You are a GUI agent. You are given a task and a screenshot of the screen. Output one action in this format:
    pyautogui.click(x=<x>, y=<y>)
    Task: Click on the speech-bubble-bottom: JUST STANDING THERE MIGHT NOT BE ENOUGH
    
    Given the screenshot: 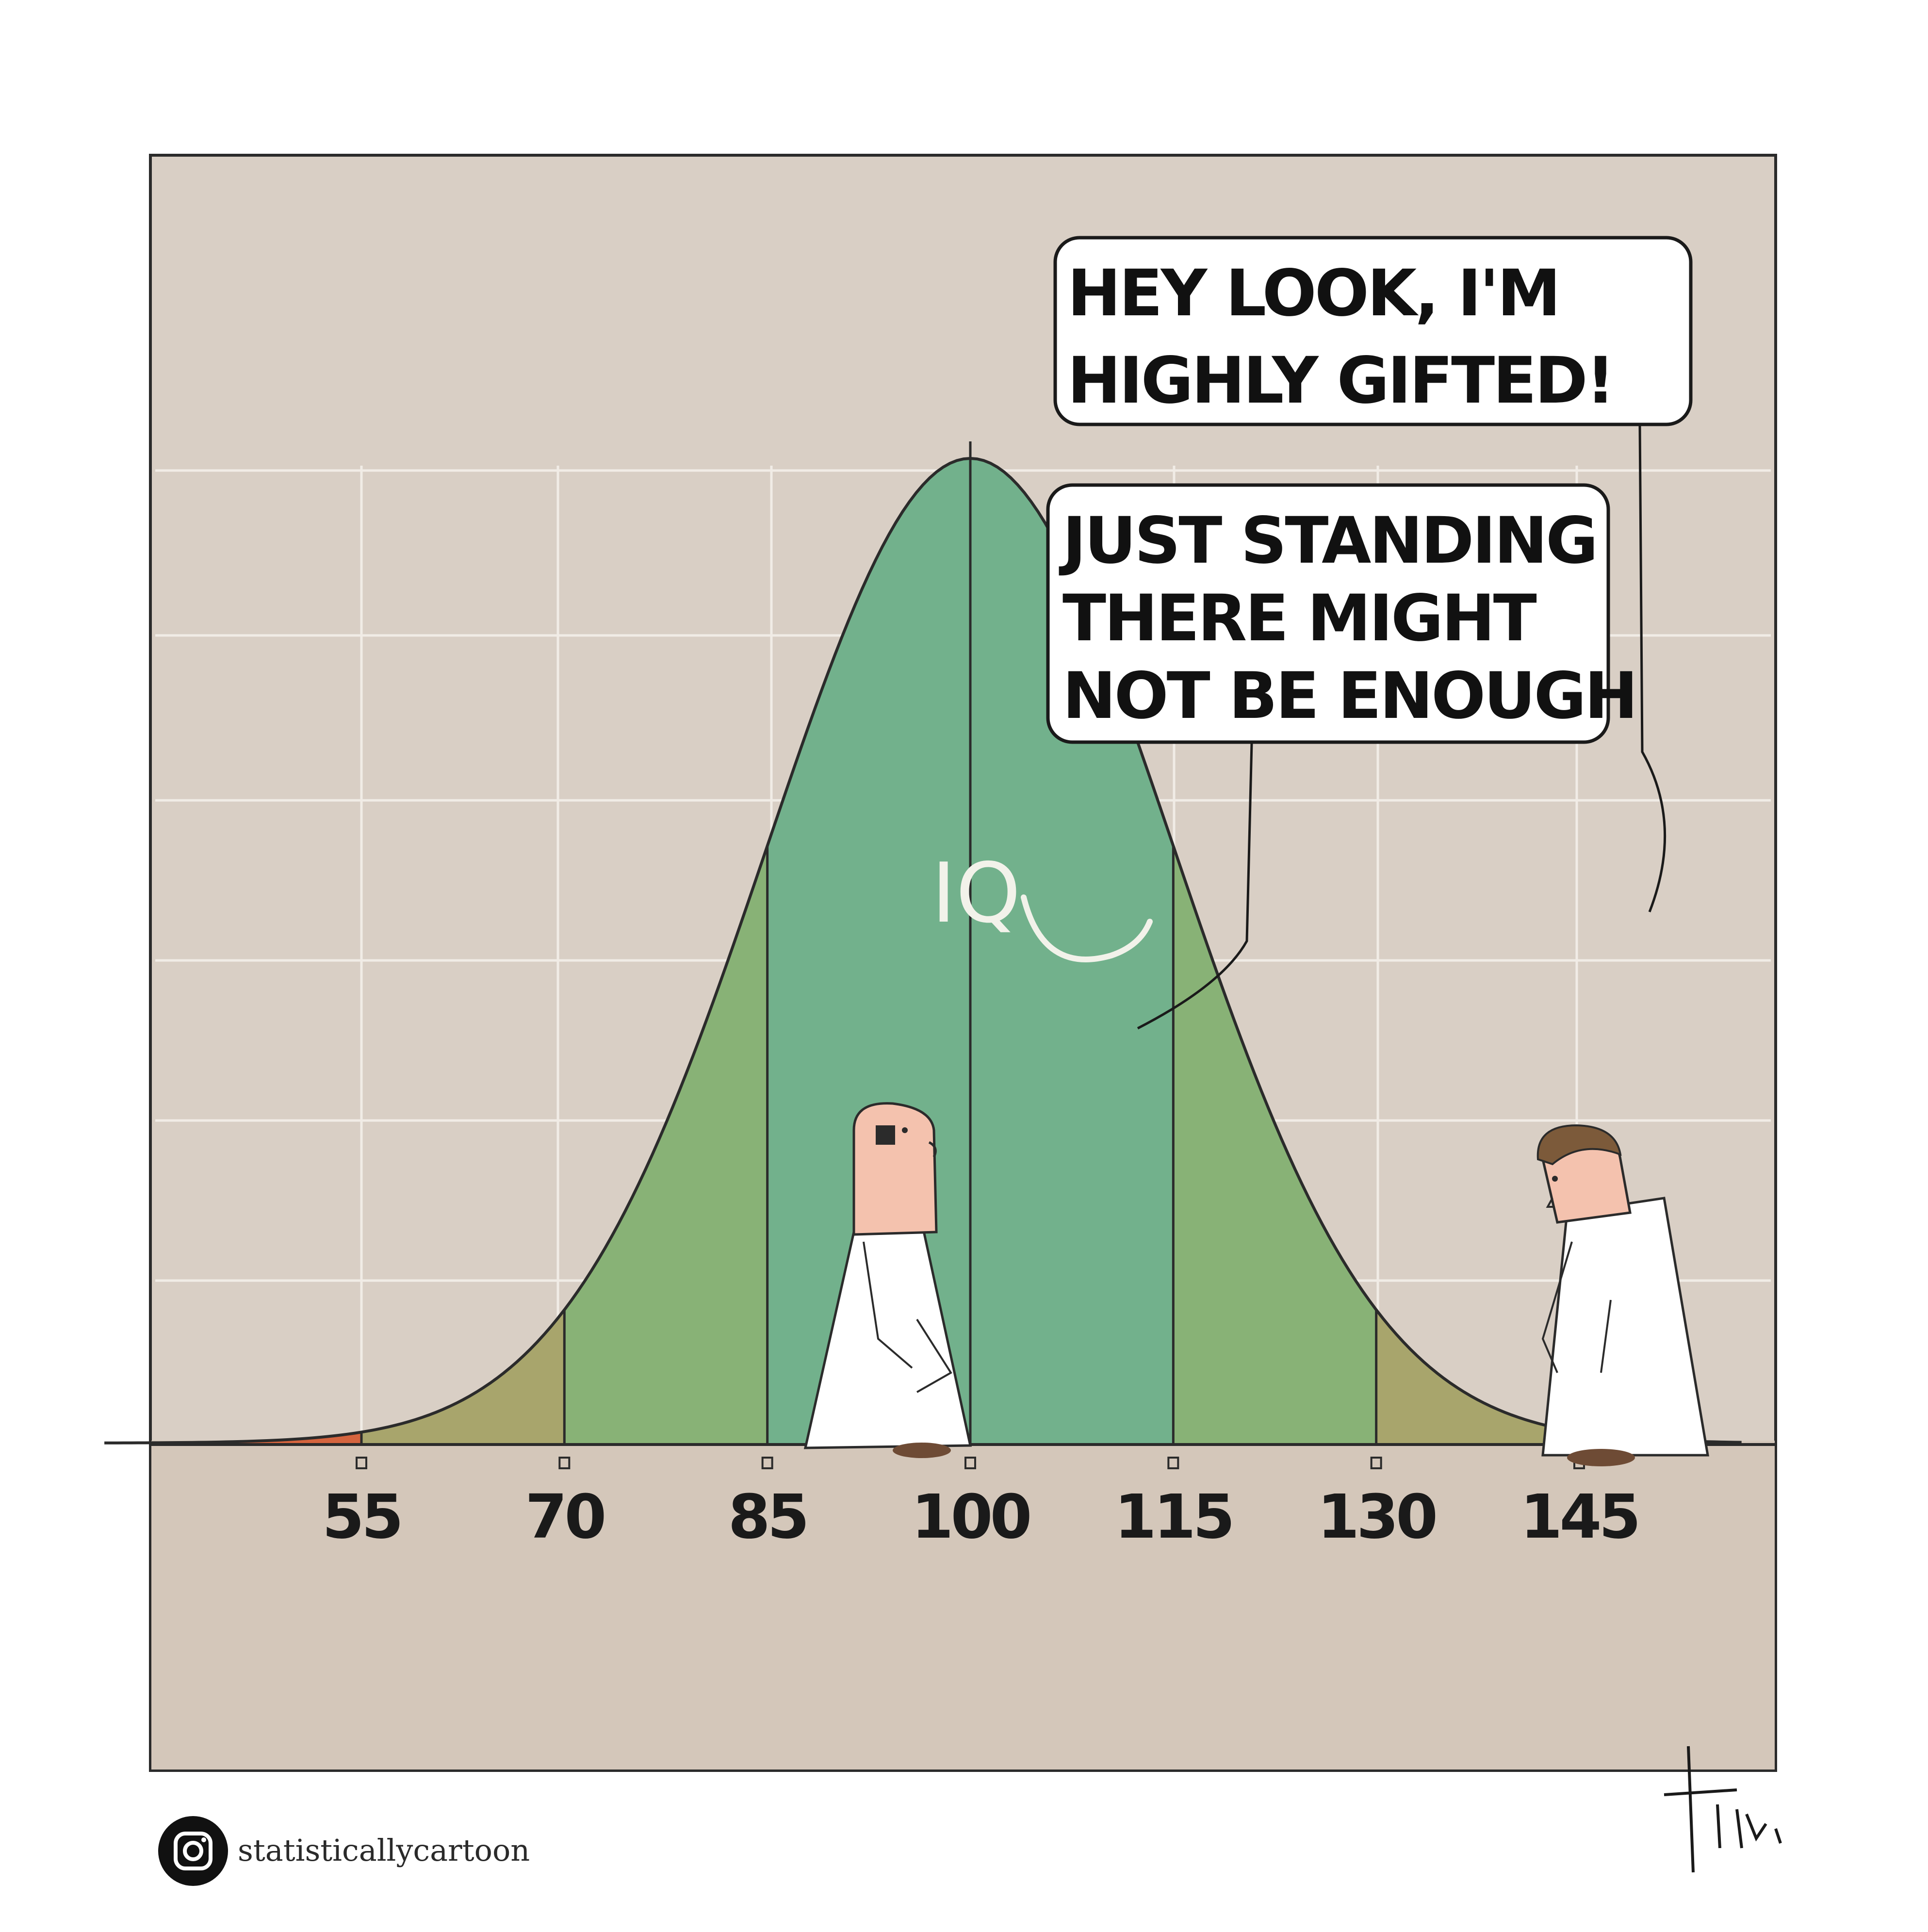 What is the action you would take?
    pyautogui.click(x=1342, y=756)
    